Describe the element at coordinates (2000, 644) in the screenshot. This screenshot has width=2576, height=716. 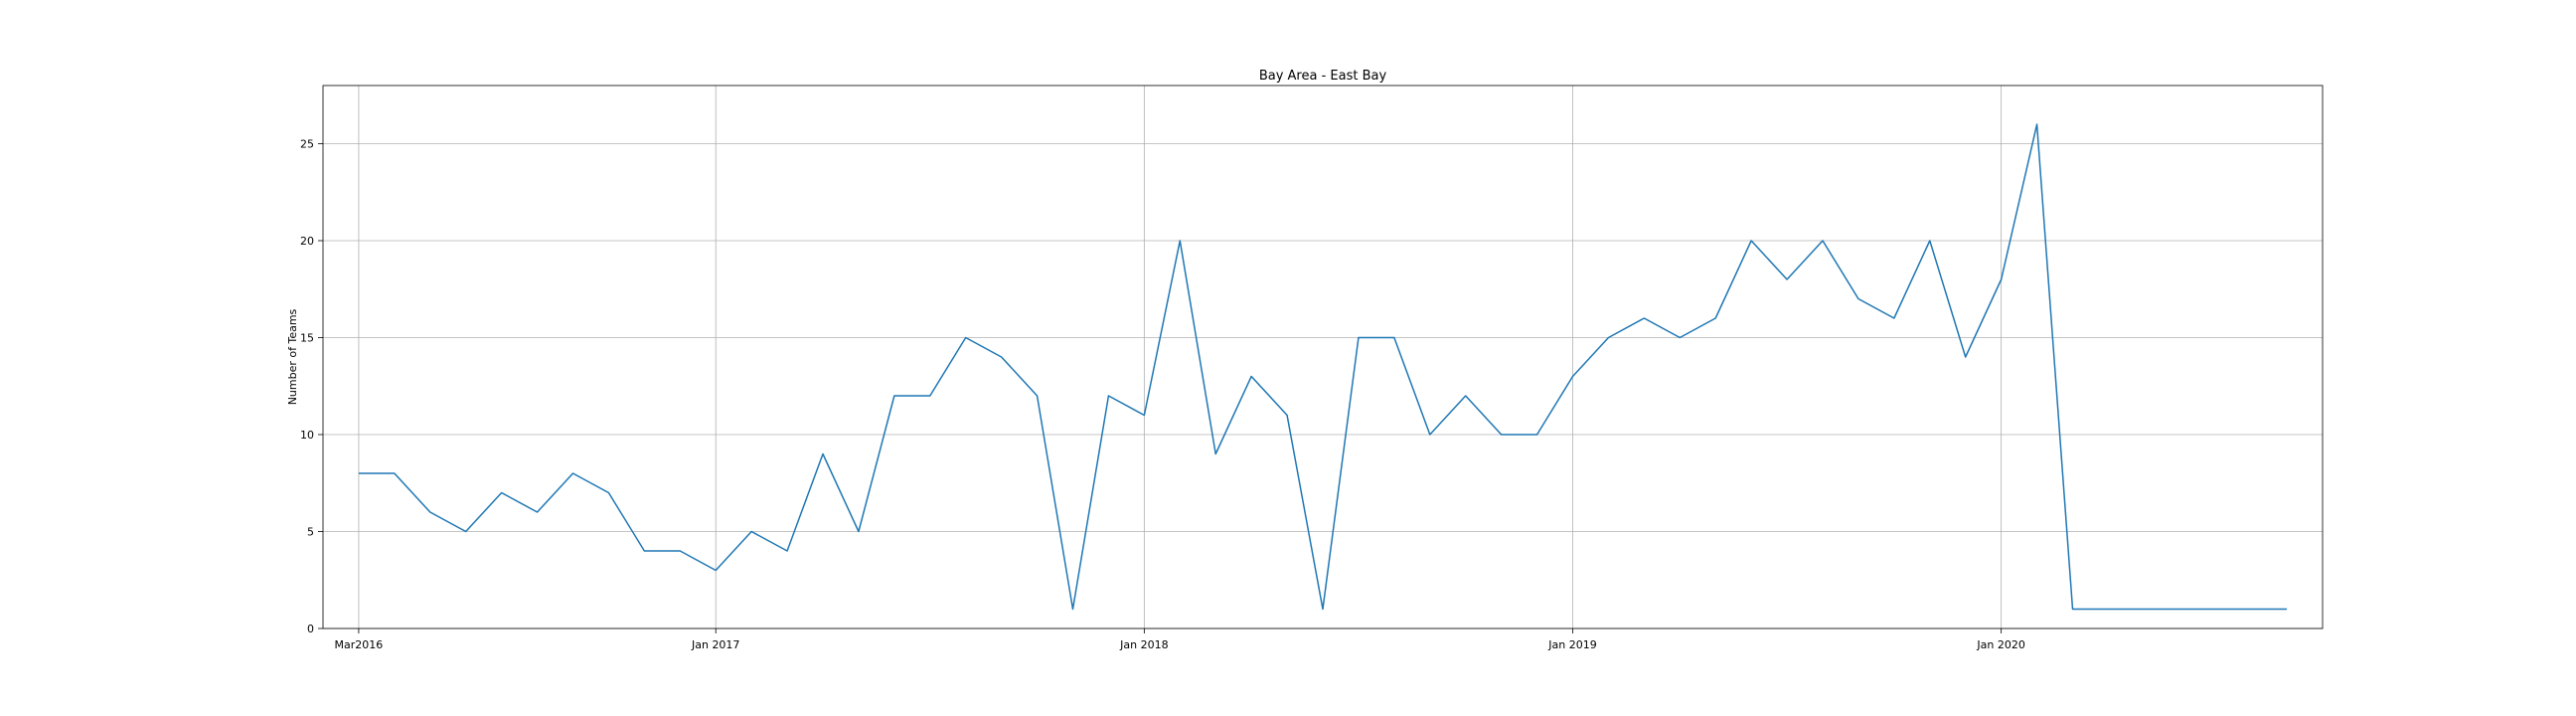
I see `x-tick-label: Jan 2020` at that location.